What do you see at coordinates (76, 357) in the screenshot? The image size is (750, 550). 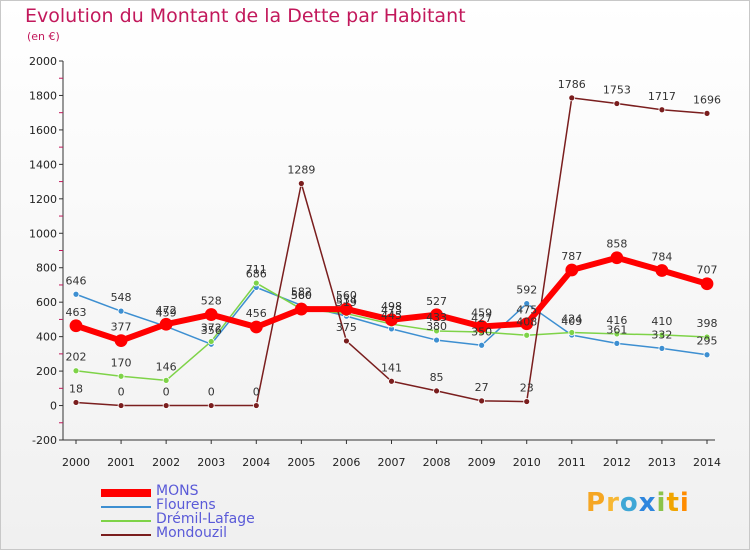 I see `data-label: 202` at bounding box center [76, 357].